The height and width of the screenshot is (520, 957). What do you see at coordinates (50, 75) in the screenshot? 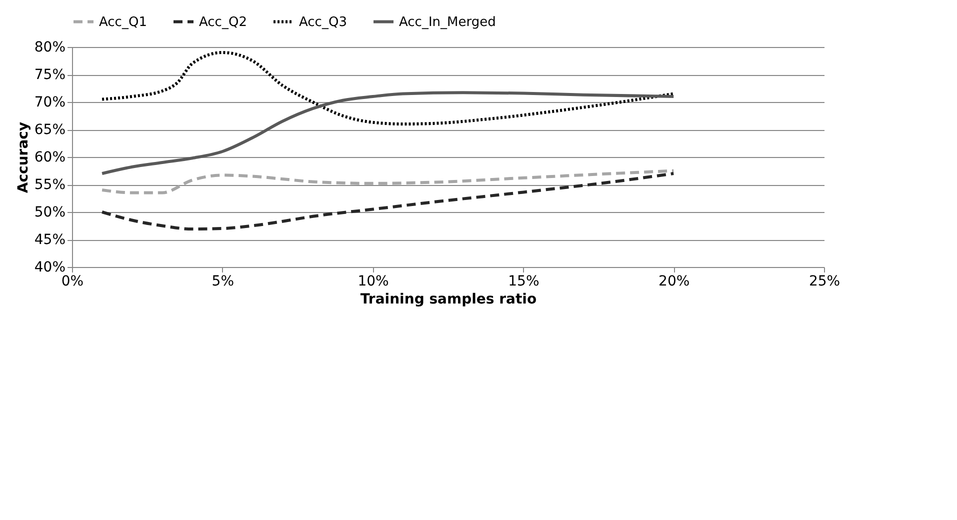
I see `y-tick-label: 75%` at bounding box center [50, 75].